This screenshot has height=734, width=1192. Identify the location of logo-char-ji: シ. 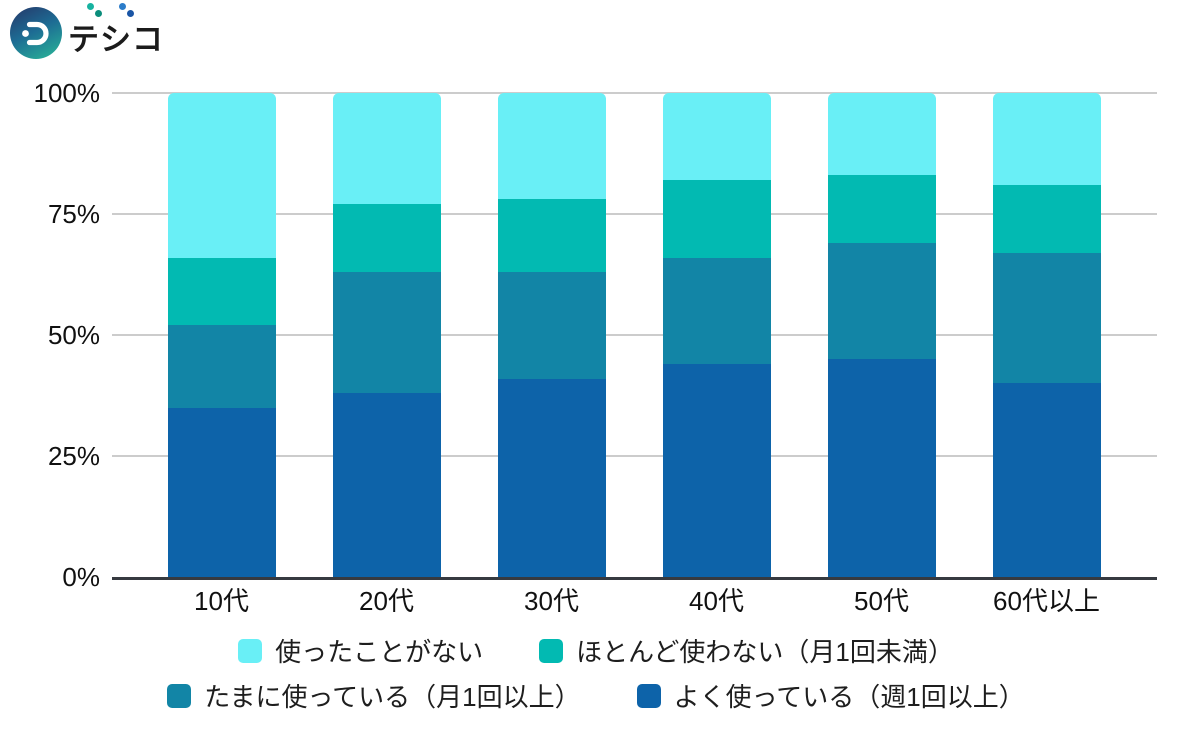
(117, 30).